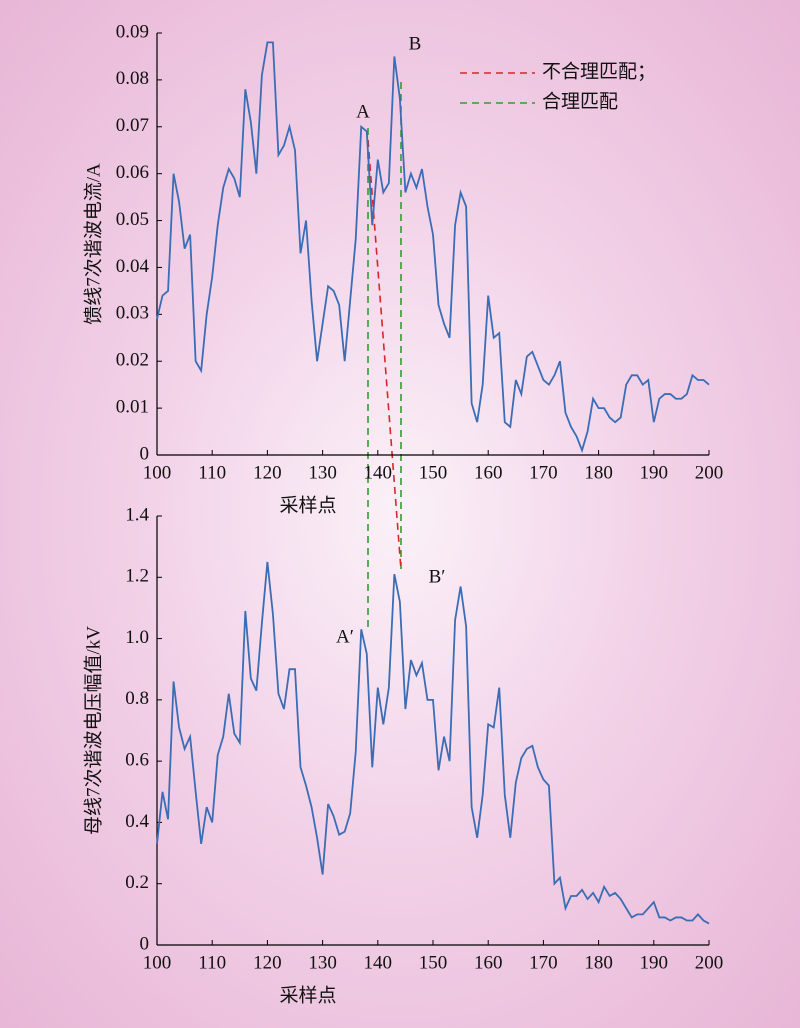  What do you see at coordinates (132, 406) in the screenshot?
I see `y-tick-label: 0.01` at bounding box center [132, 406].